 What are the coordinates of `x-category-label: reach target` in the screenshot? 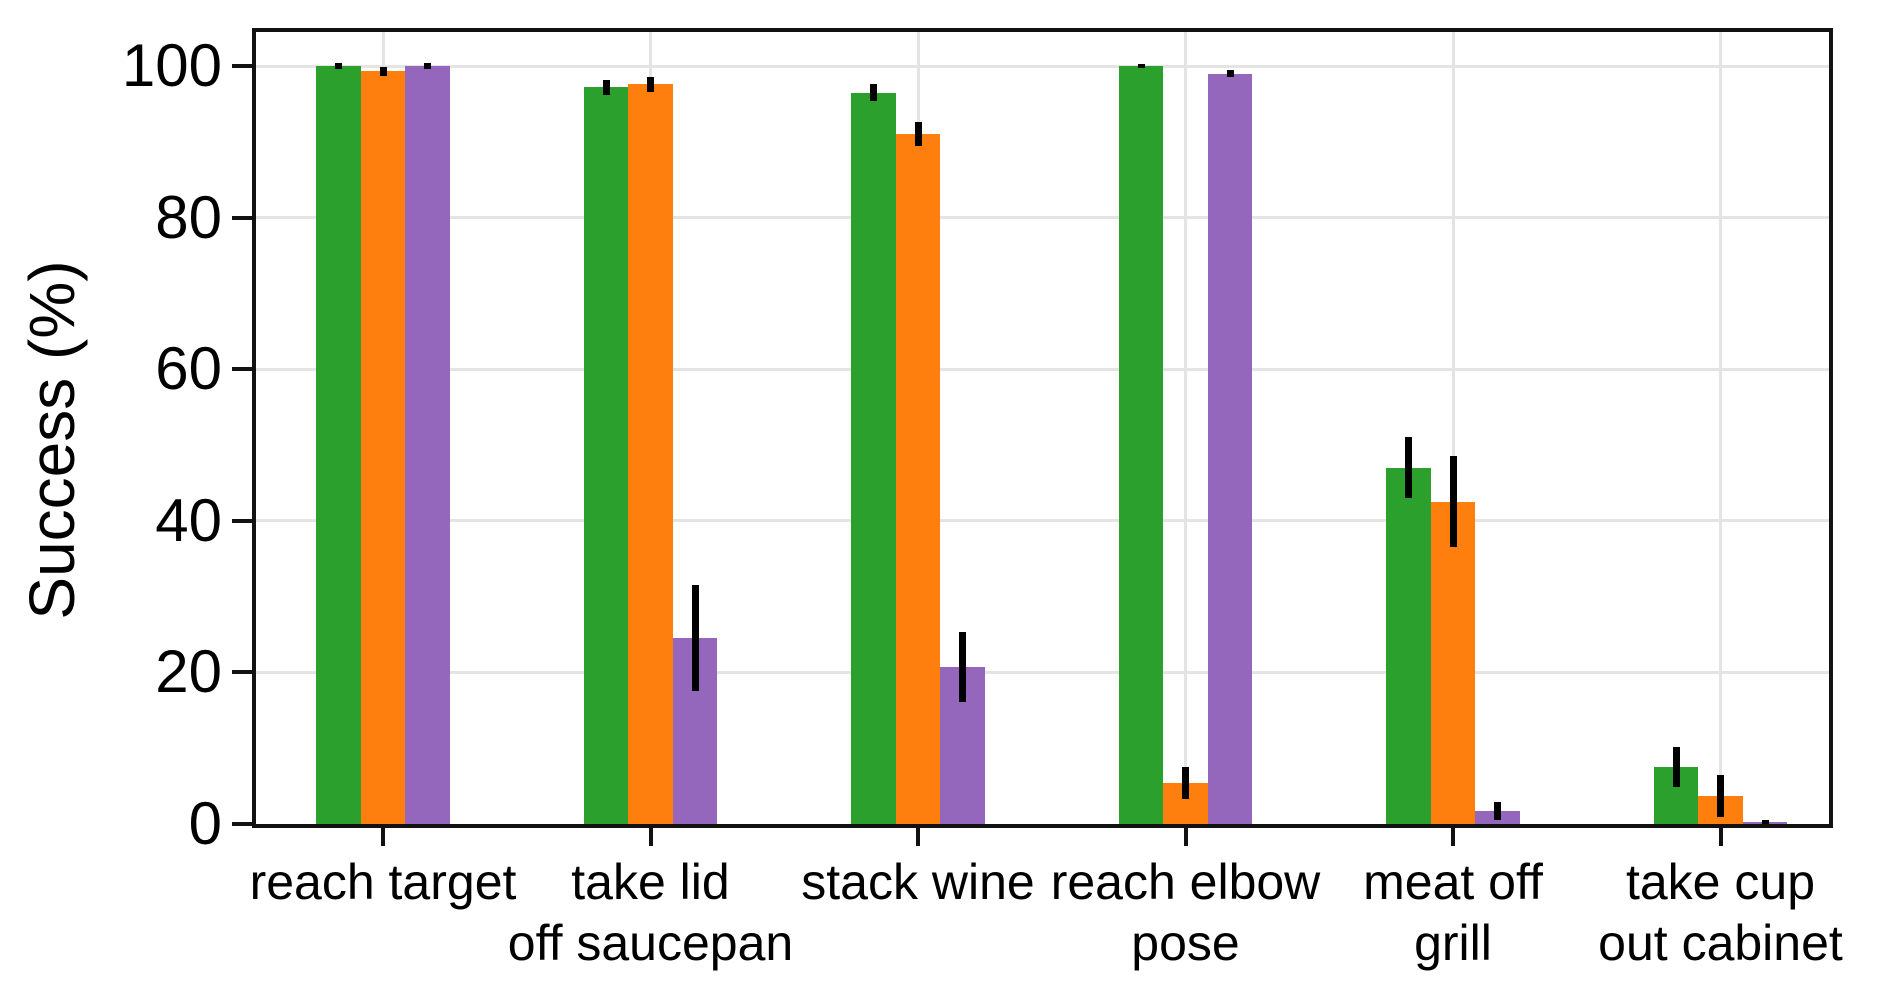 It's located at (383, 882).